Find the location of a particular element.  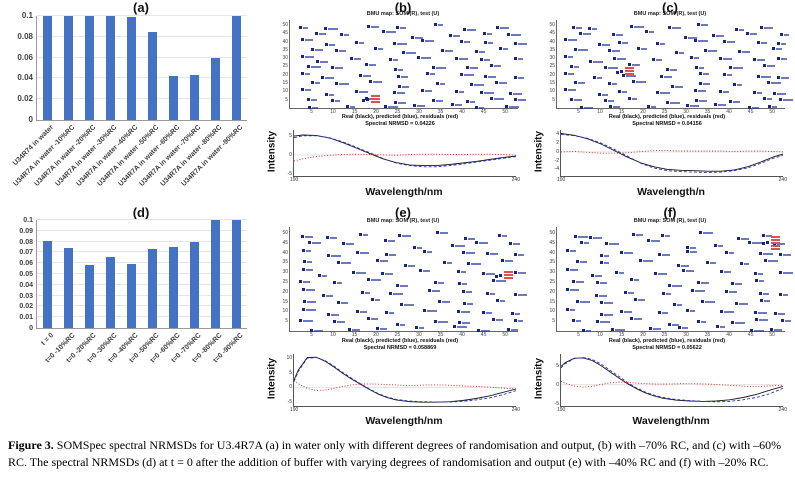

spectra-nrmsd-value: Spectral NRMSD = 0.04226 is located at coordinates (400, 123).